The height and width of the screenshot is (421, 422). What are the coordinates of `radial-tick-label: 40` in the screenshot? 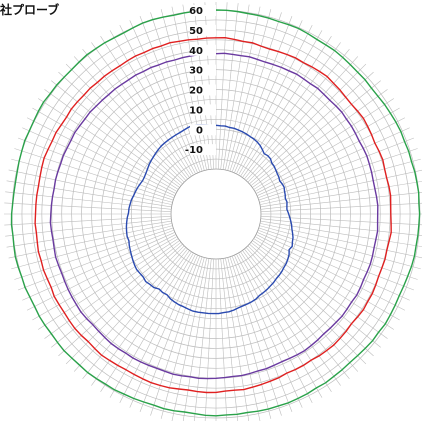 It's located at (196, 51).